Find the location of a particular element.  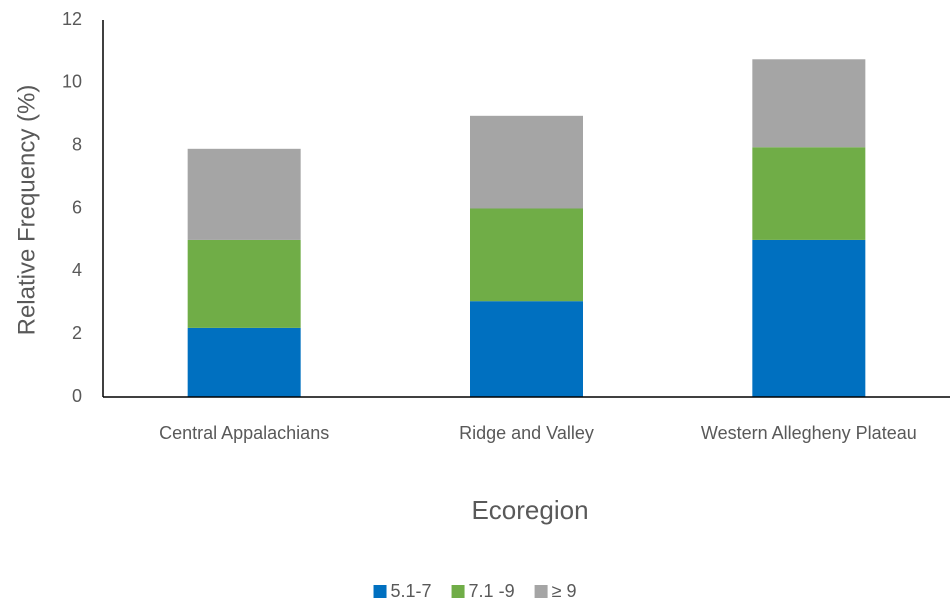

x-tick-label: Western Allegheny Plateau is located at coordinates (809, 433).